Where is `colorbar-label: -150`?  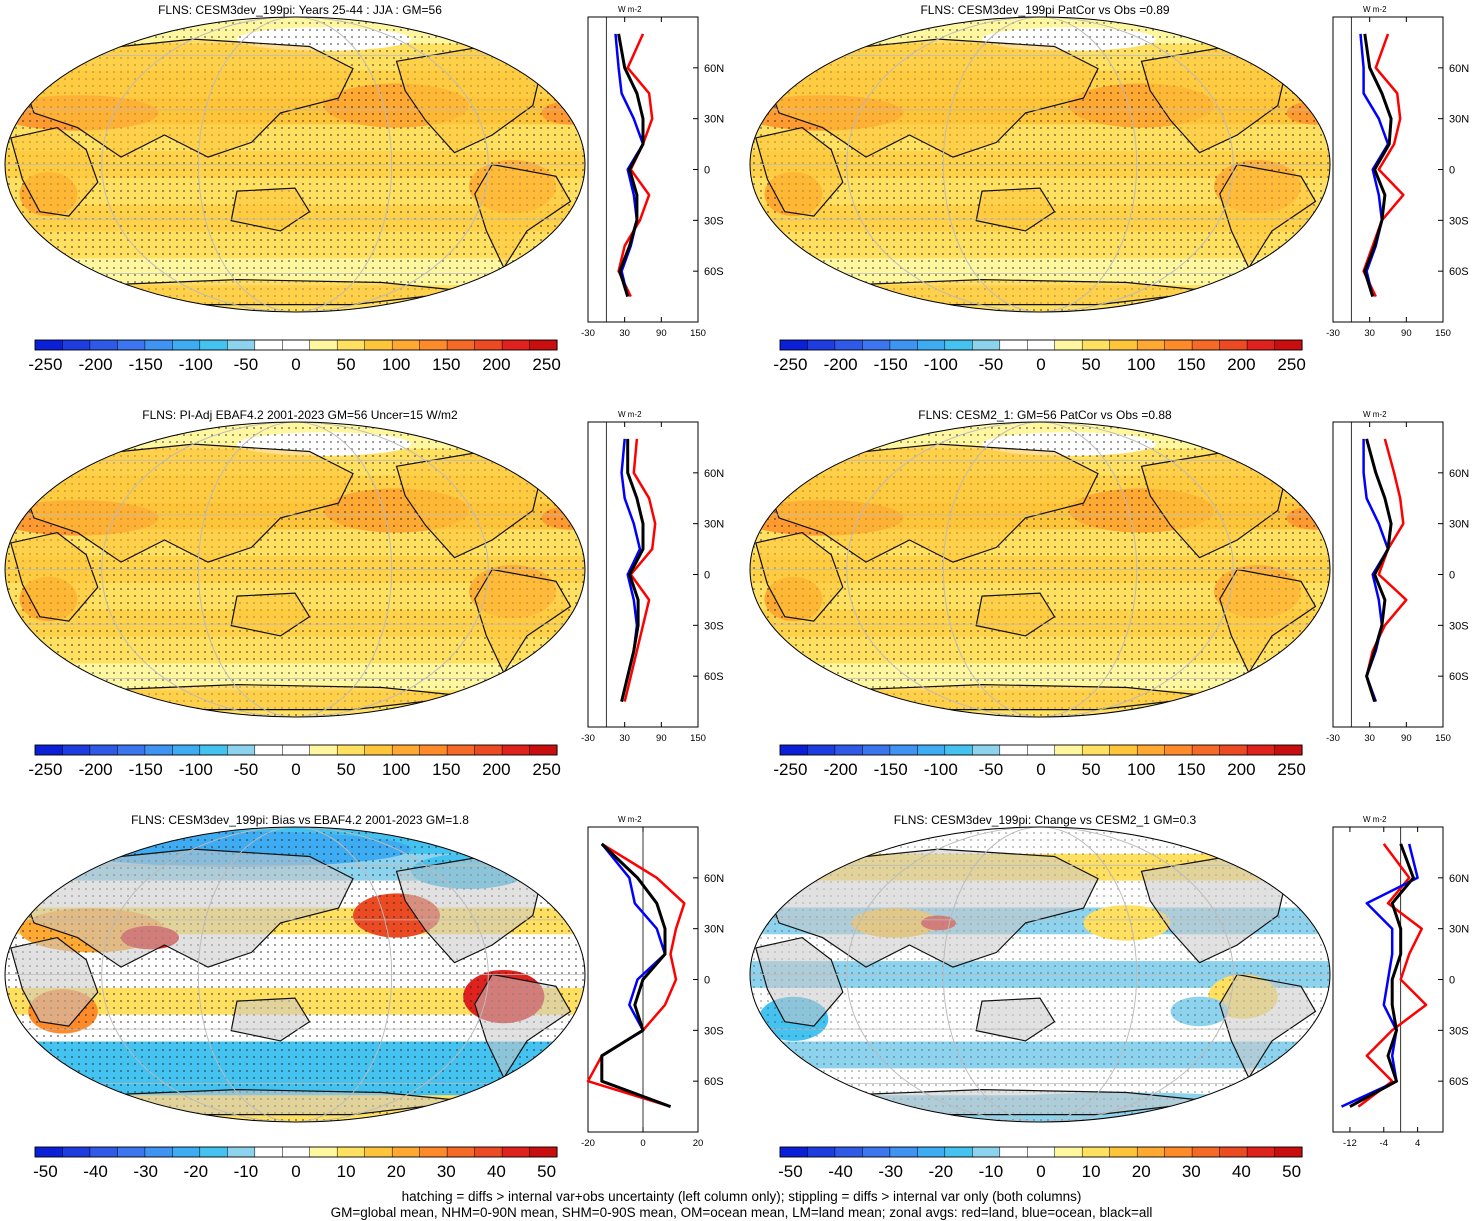
colorbar-label: -150 is located at coordinates (146, 769).